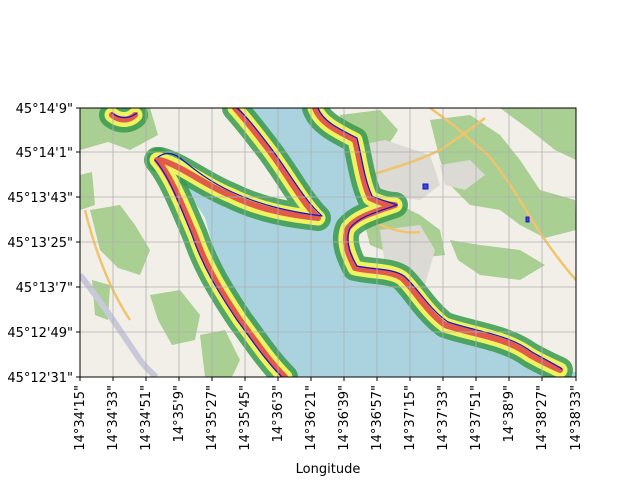 The image size is (640, 480). What do you see at coordinates (278, 413) in the screenshot?
I see `x-tick-label: 14°36'3"` at bounding box center [278, 413].